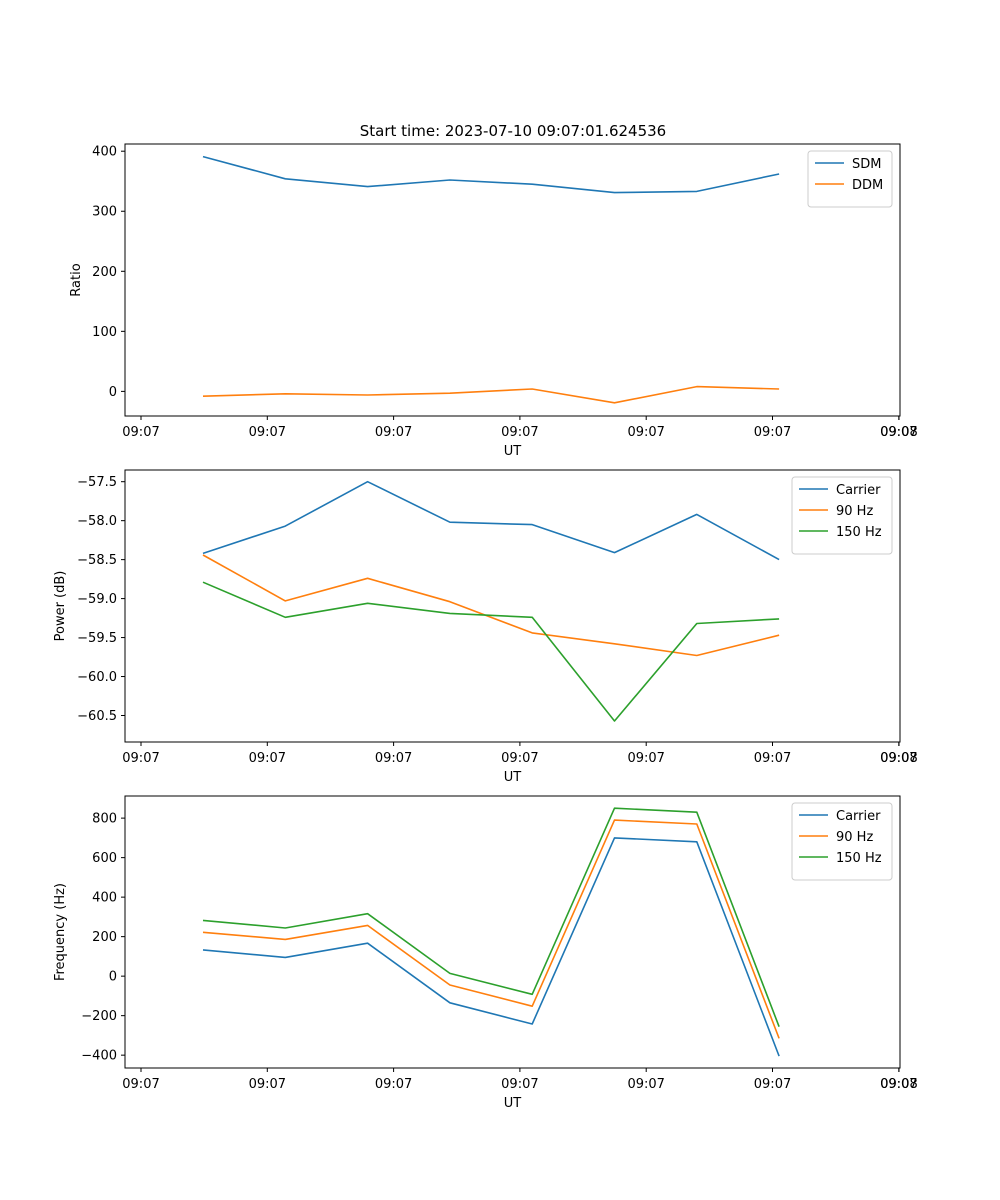 The height and width of the screenshot is (1200, 1000). What do you see at coordinates (104, 212) in the screenshot?
I see `y-tick-label: 300` at bounding box center [104, 212].